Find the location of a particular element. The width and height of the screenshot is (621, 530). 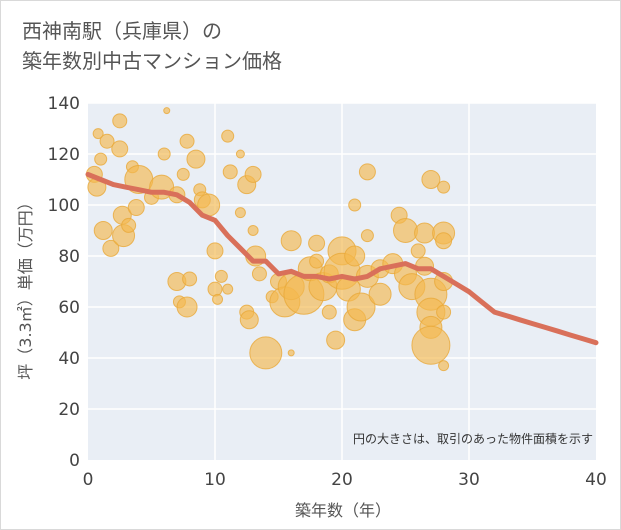

x-tick-label: 40 is located at coordinates (596, 480).